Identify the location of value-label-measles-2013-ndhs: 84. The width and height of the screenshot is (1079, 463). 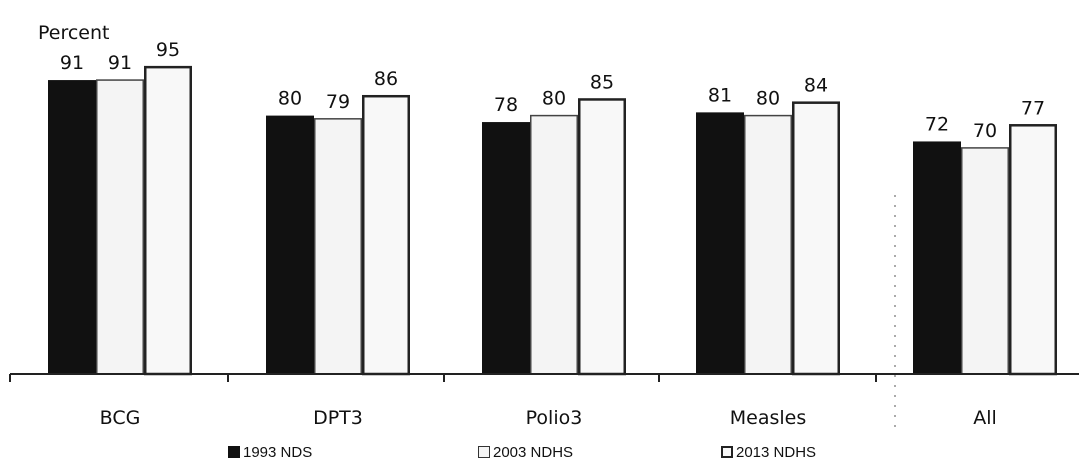
(816, 86).